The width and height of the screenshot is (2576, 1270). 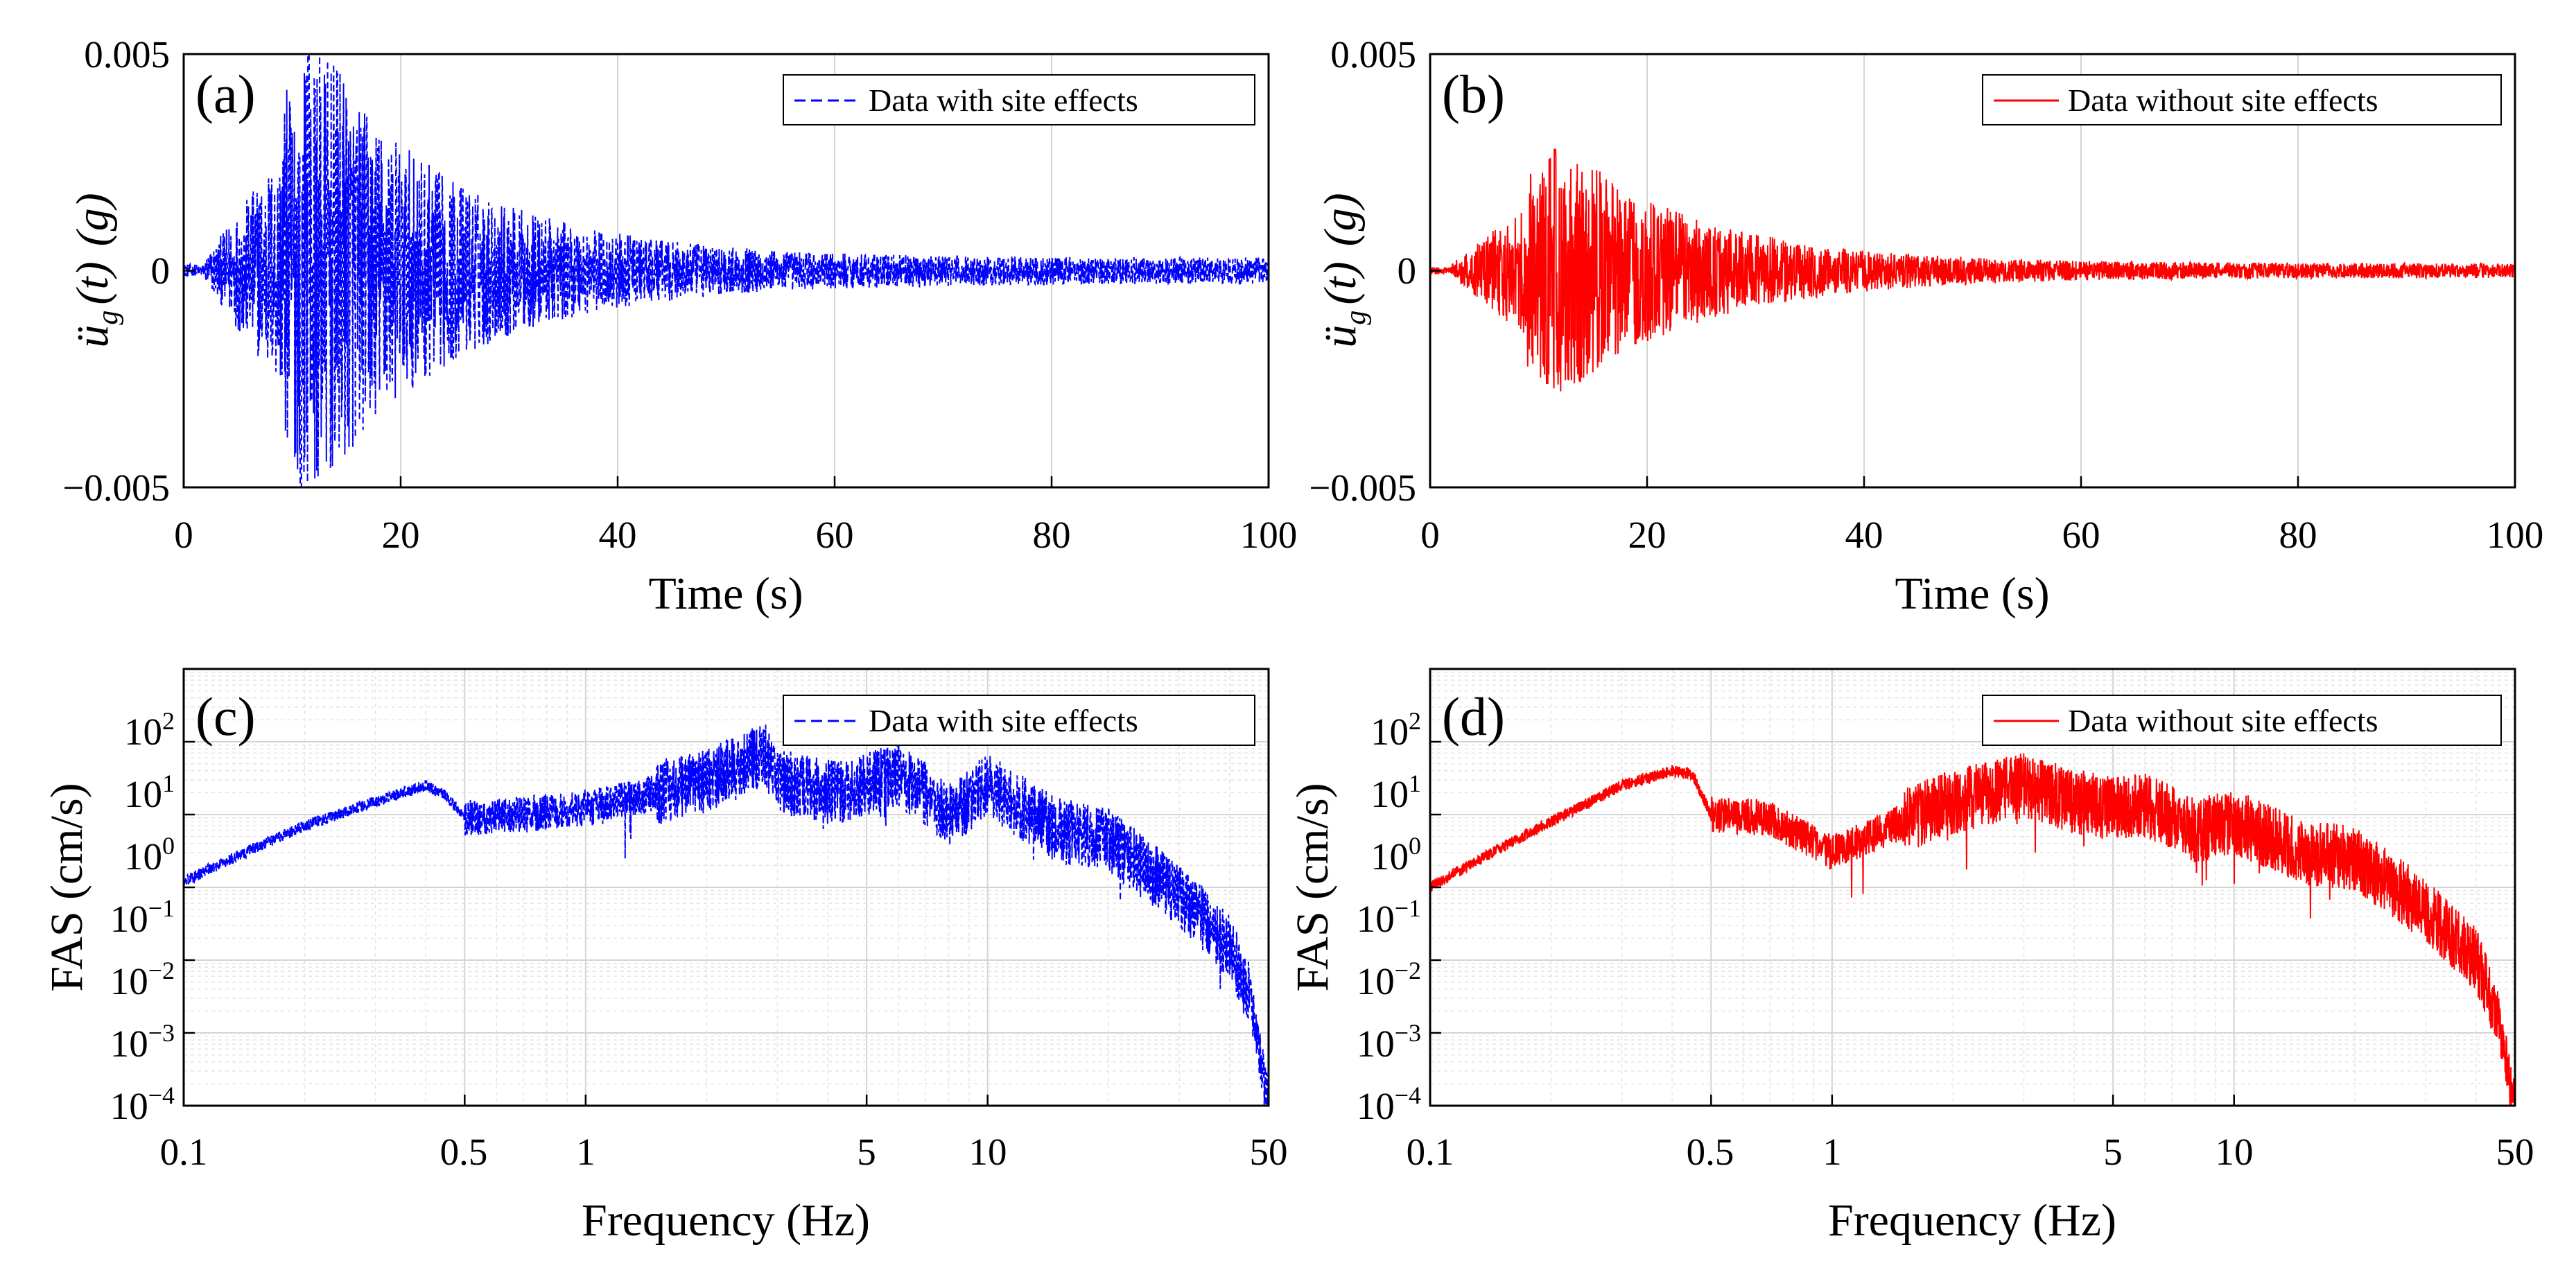 I want to click on panel-c-y-axis-label: FAS (cm/s), so click(x=67, y=887).